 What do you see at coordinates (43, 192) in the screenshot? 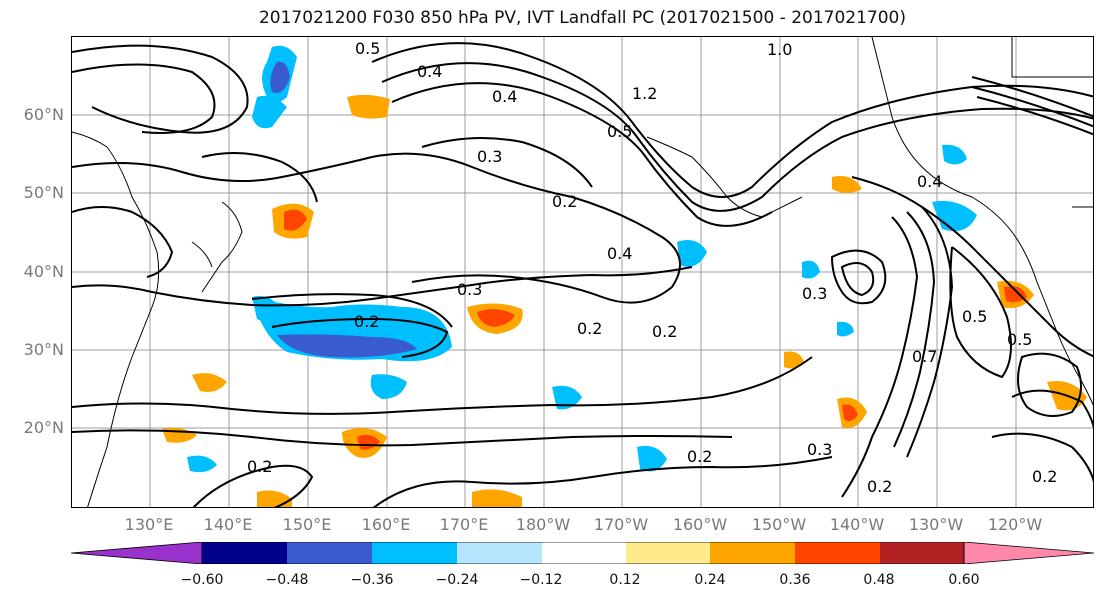
I see `lat-label-50n: 50°N` at bounding box center [43, 192].